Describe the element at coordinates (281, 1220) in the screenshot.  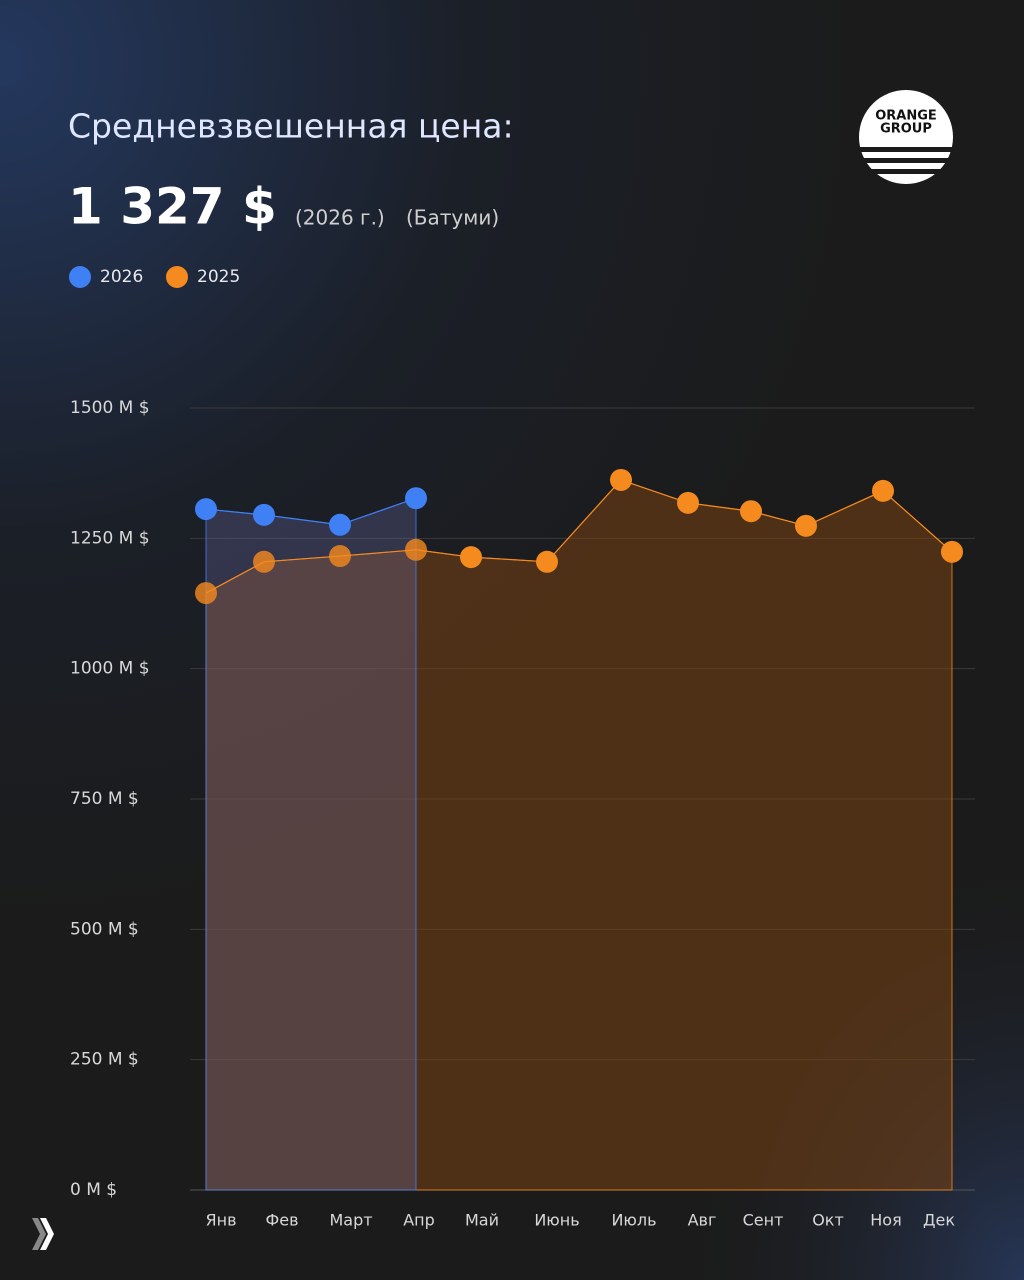
I see `x-tick-label: Фев` at that location.